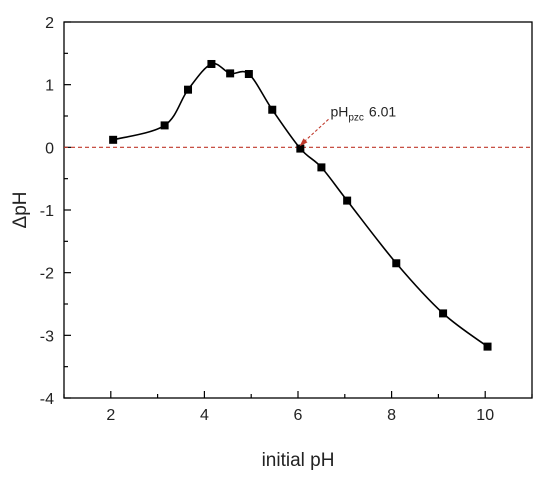  Describe the element at coordinates (110, 415) in the screenshot. I see `x-tick-label: 2` at that location.